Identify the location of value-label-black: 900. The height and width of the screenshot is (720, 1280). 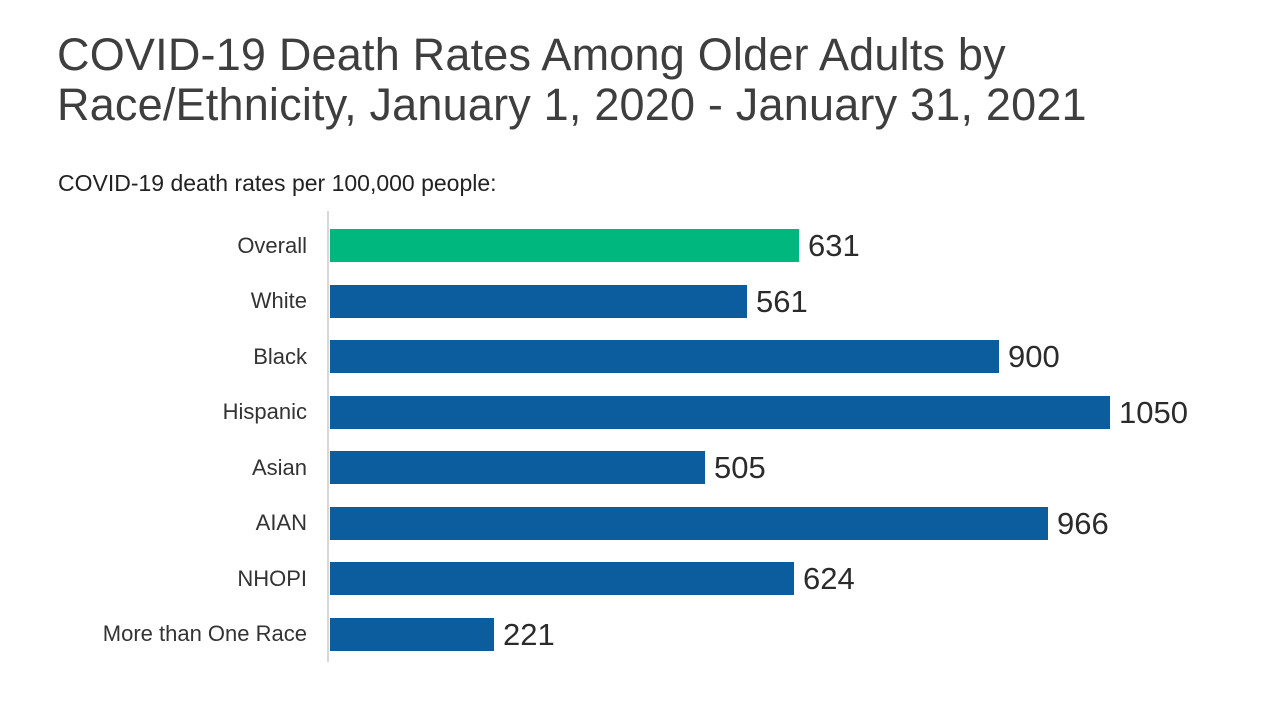
(1034, 357).